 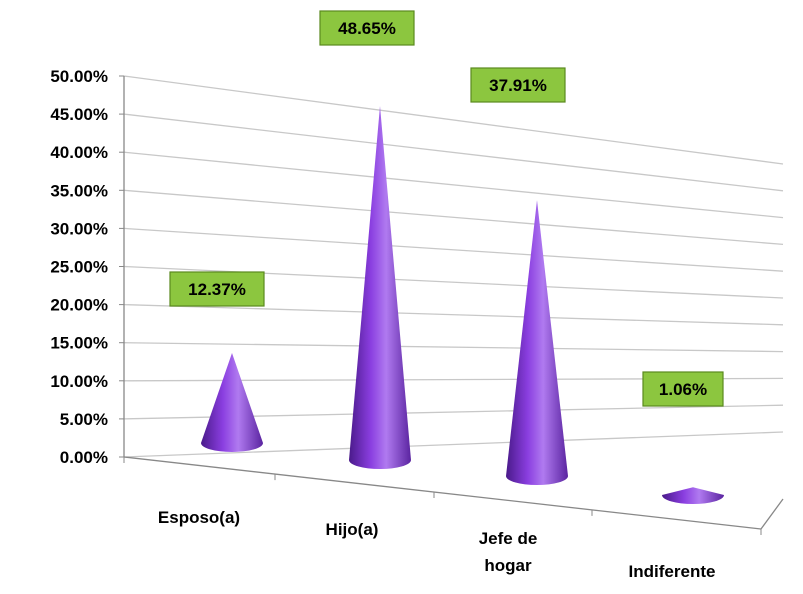 What do you see at coordinates (79, 190) in the screenshot?
I see `y-tick-label: 35.00%` at bounding box center [79, 190].